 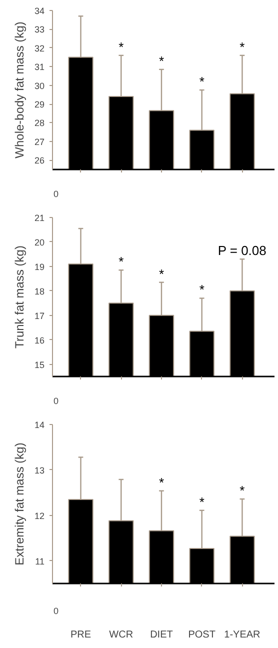 What do you see at coordinates (19, 90) in the screenshot?
I see `y-axis-title: Whole-body fat mass (kg)` at bounding box center [19, 90].